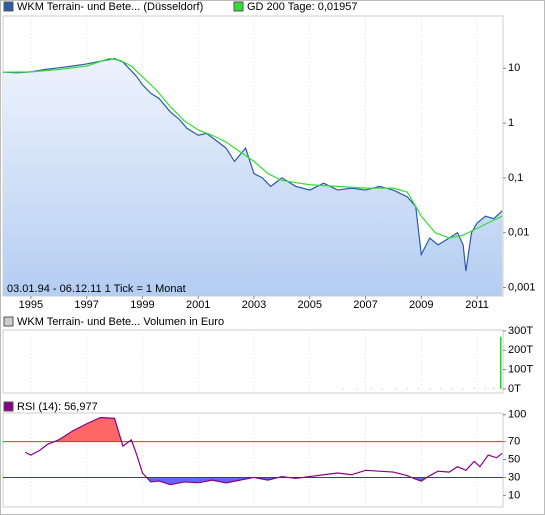 The height and width of the screenshot is (515, 545). I want to click on x-tick-label: 1995, so click(31, 305).